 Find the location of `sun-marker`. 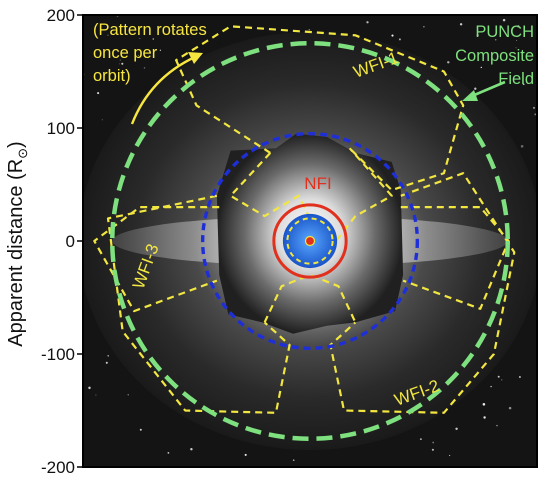

sun-marker is located at coordinates (310, 241).